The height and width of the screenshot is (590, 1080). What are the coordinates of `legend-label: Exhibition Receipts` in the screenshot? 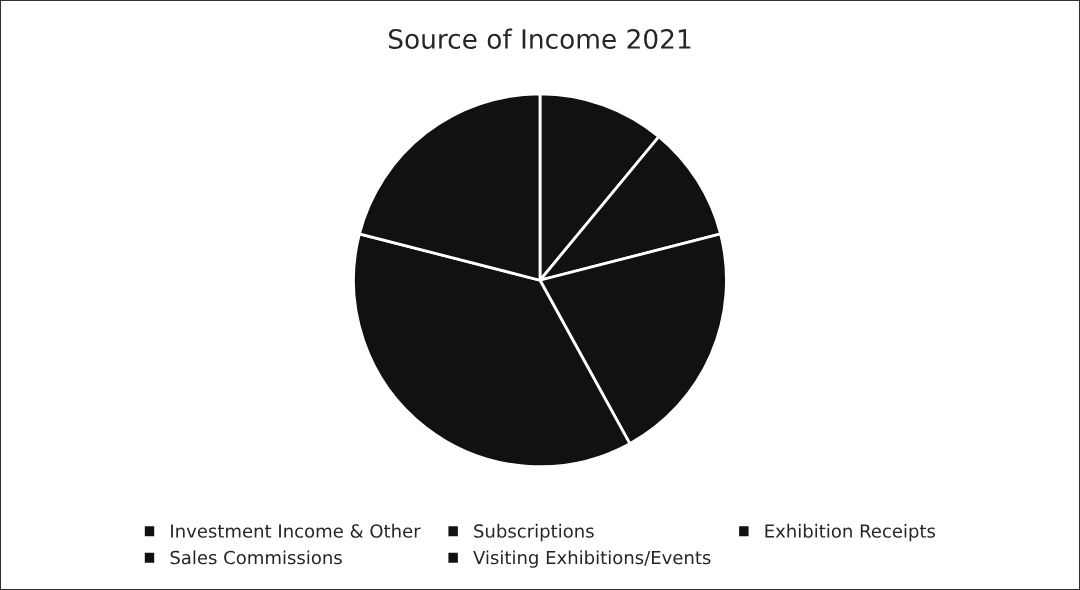 It's located at (850, 532).